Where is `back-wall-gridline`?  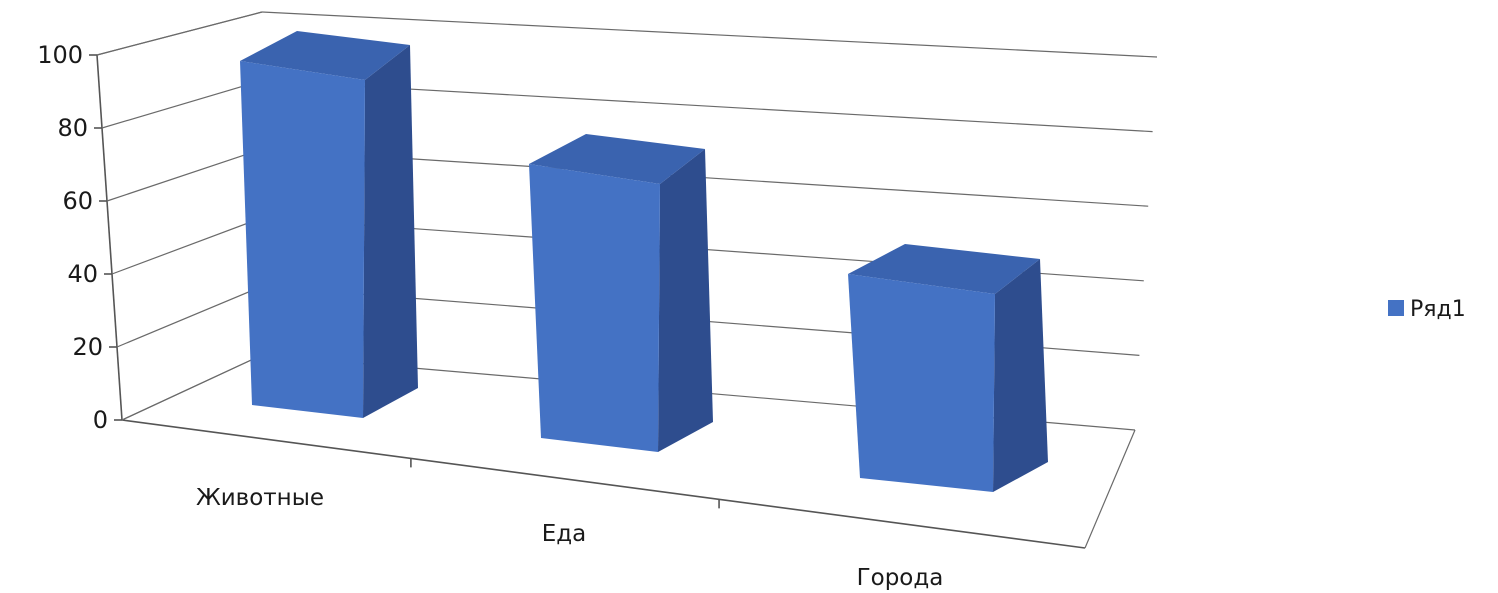 back-wall-gridline is located at coordinates (709, 34).